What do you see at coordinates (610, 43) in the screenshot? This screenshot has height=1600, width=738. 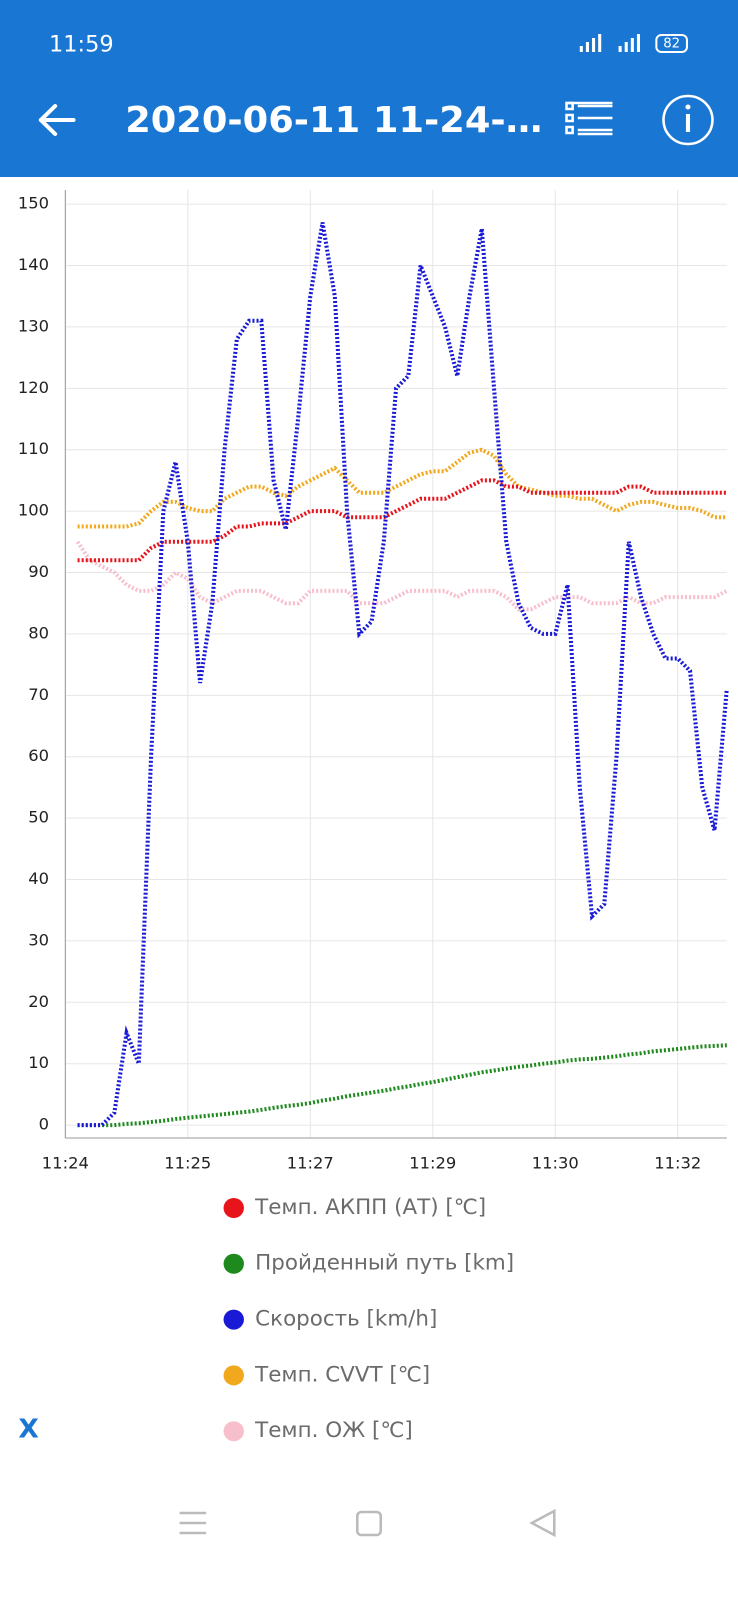 I see `signal-icons` at bounding box center [610, 43].